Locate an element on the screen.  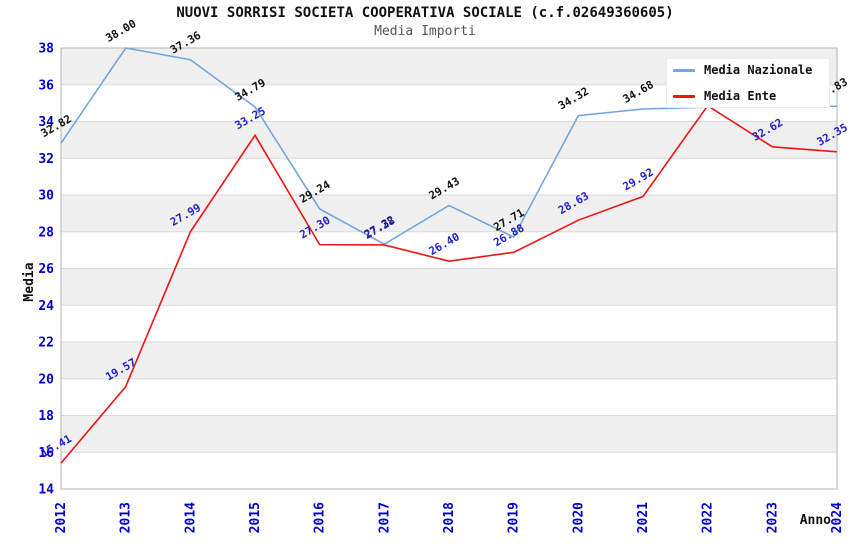
svg-text: 36 is located at coordinates (46, 85).